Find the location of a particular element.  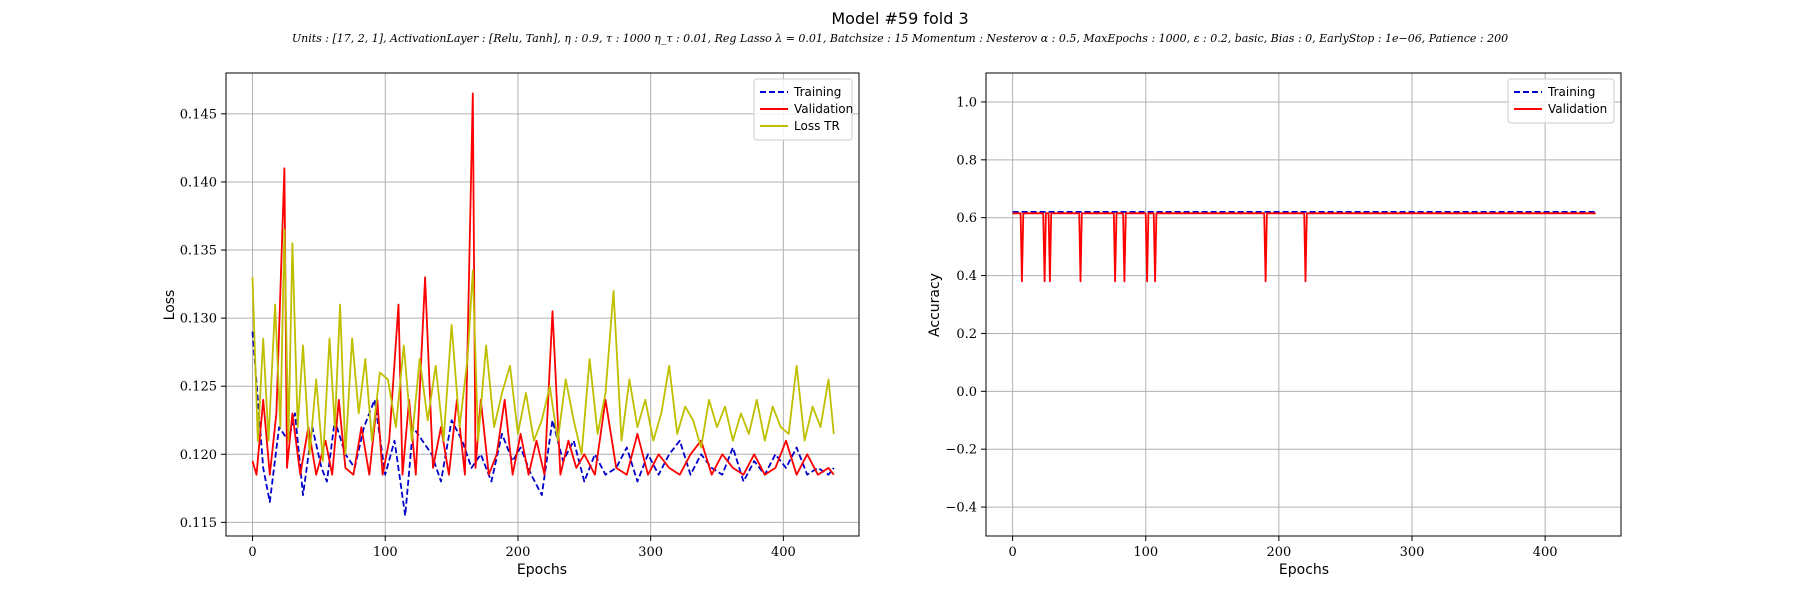

loss-xlabel: Epochs is located at coordinates (542, 570).